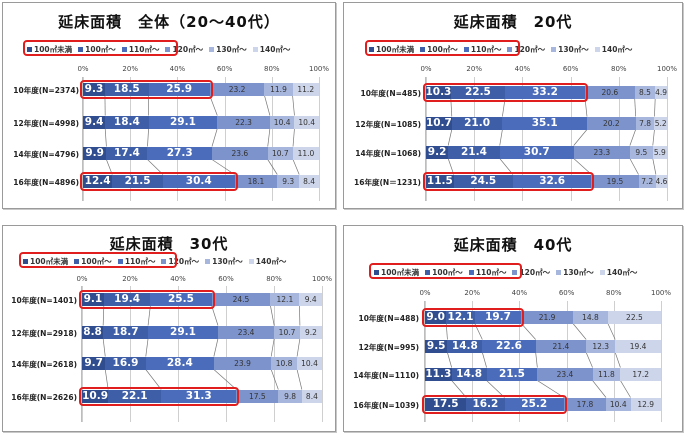 The width and height of the screenshot is (685, 434). I want to click on category-label: 12年度(N=1085), so click(388, 124).